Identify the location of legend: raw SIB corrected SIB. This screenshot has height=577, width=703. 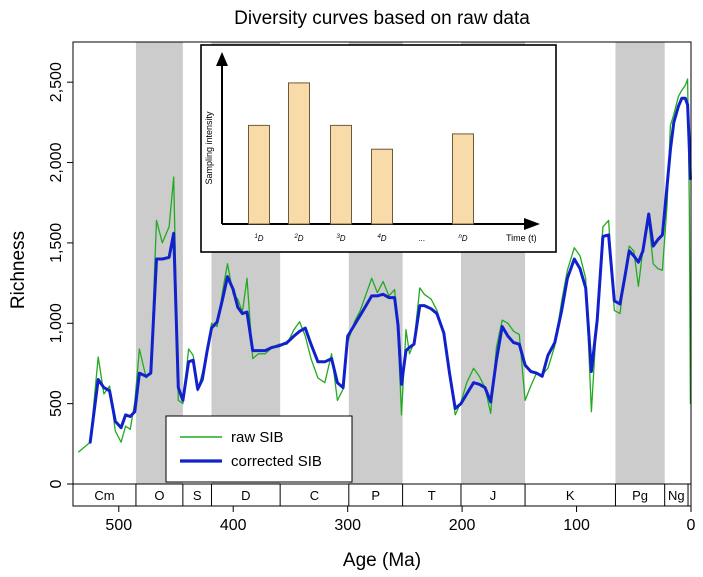
(259, 449).